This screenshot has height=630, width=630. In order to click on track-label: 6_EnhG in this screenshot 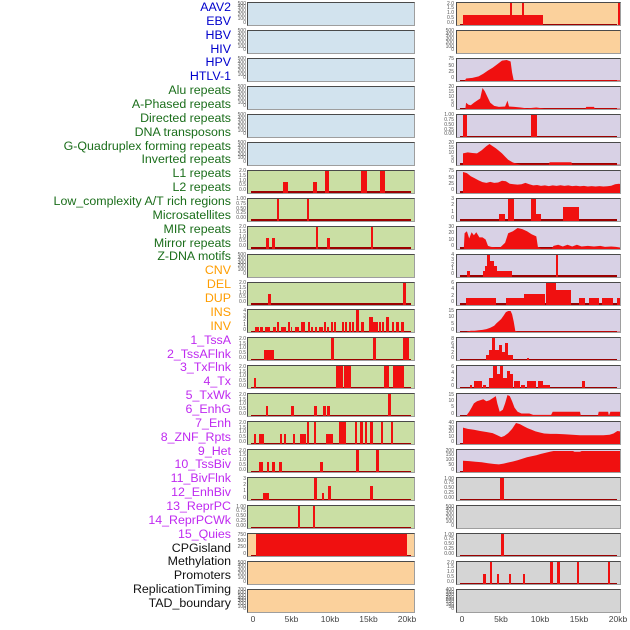, I will do `click(208, 408)`.